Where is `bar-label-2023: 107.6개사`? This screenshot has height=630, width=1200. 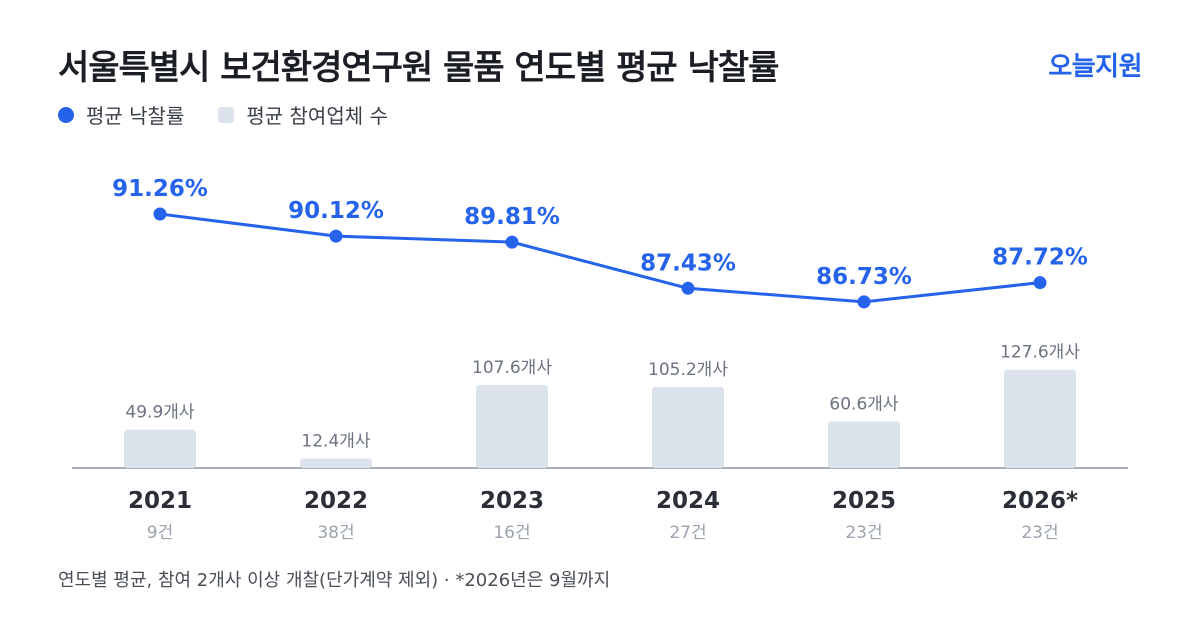 bar-label-2023: 107.6개사 is located at coordinates (512, 368).